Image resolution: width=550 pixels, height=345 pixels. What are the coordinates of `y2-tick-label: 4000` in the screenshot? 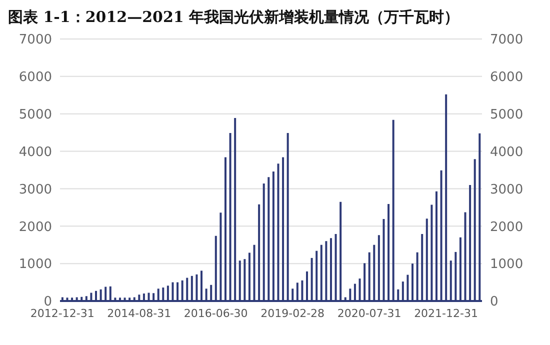 It's located at (507, 152).